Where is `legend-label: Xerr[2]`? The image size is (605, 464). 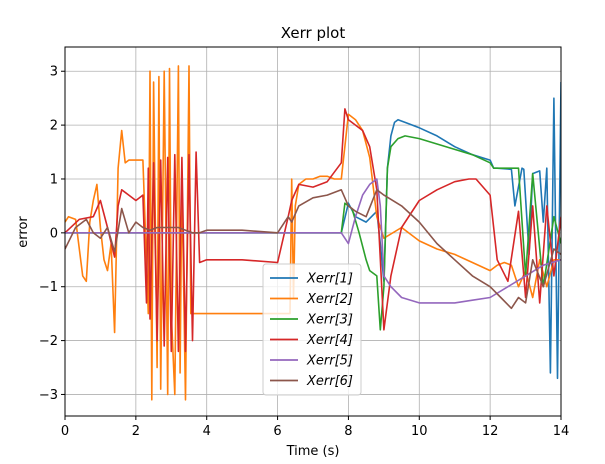
legend-label: Xerr[2] is located at coordinates (329, 299).